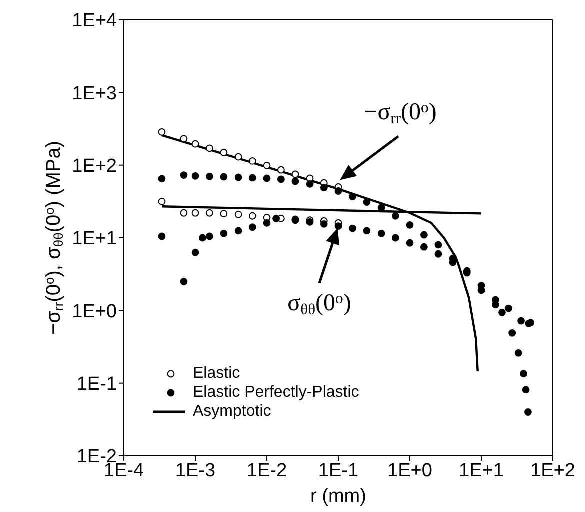  Describe the element at coordinates (320, 304) in the screenshot. I see `annotation: σ$_{θθ}$(0$^{o}$)` at that location.